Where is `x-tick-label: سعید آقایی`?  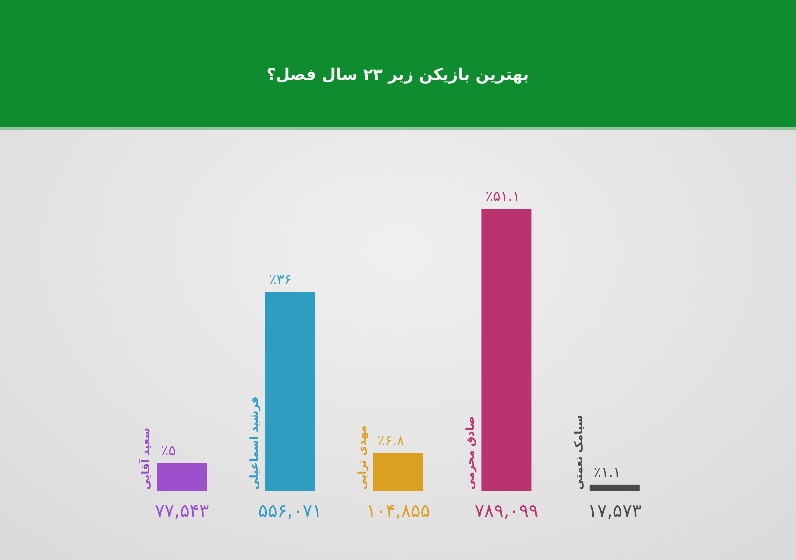 x-tick-label: سعید آقایی is located at coordinates (145, 459).